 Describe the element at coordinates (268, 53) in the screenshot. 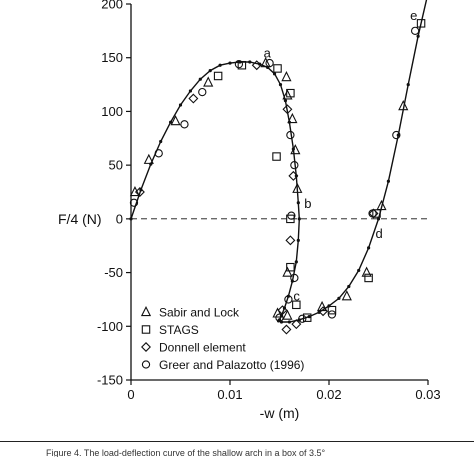

I see `curve-annotation-a: a` at that location.